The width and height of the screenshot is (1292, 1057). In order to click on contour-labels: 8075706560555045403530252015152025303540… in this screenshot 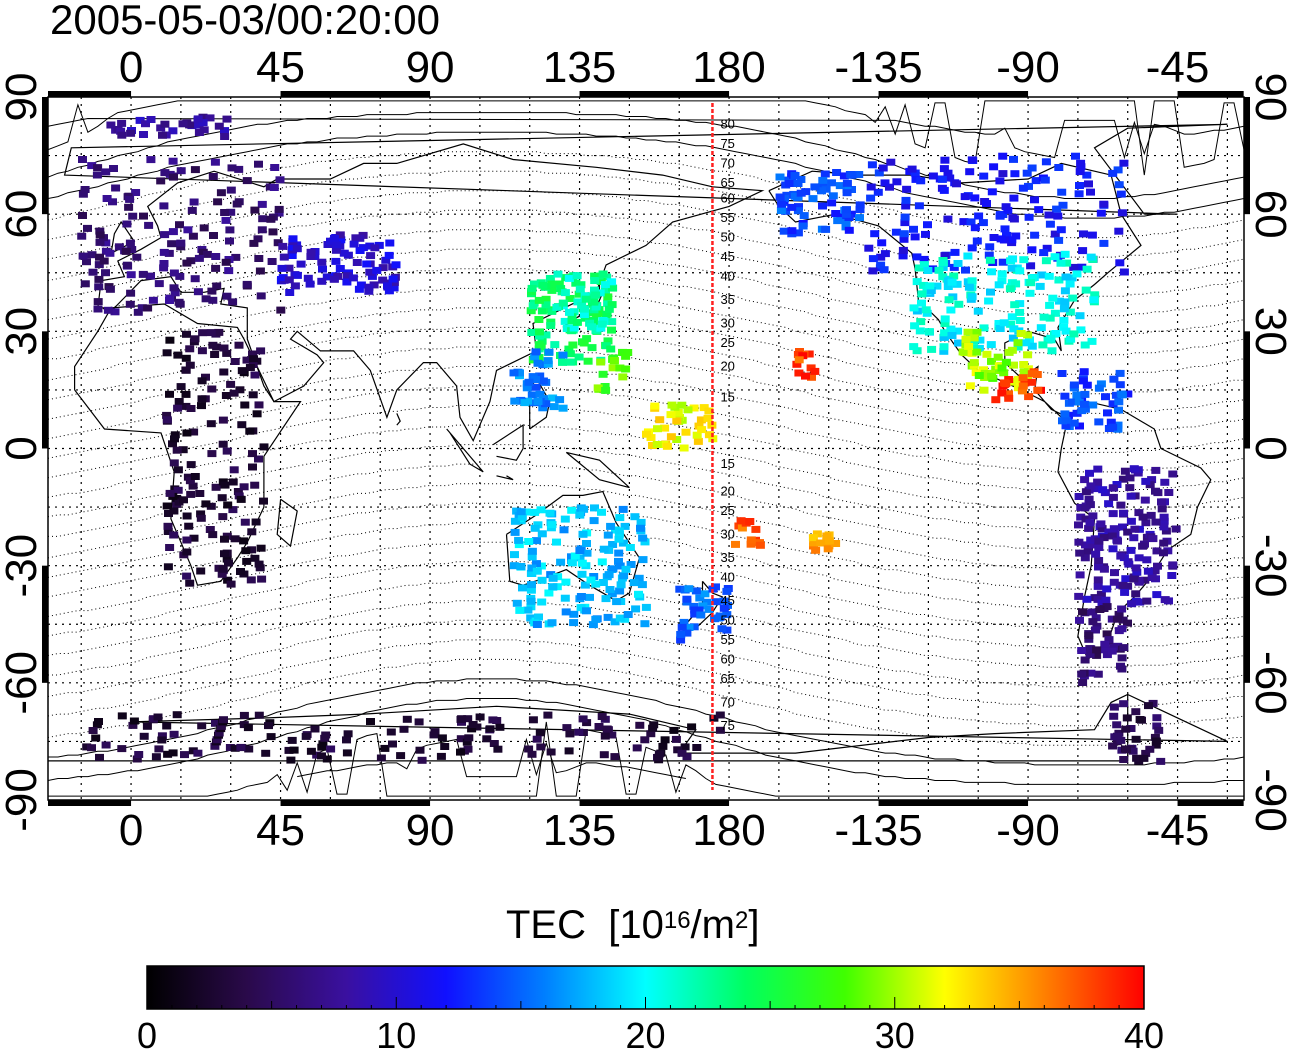, I will do `click(727, 424)`.